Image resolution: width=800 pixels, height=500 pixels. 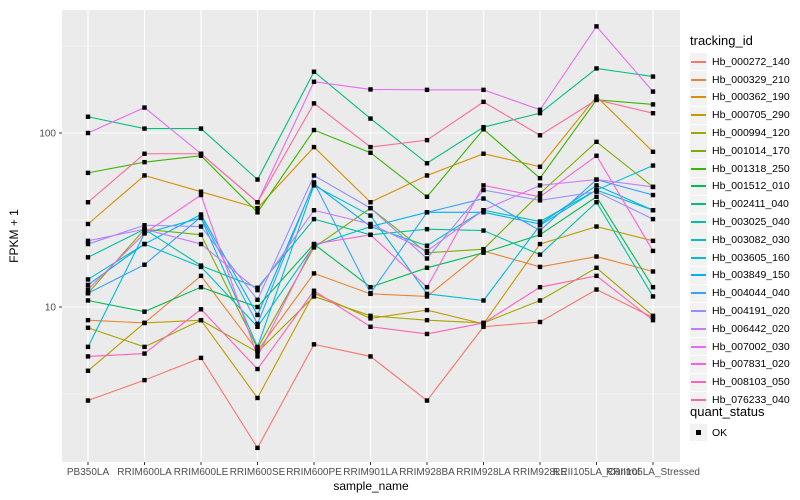 What do you see at coordinates (370, 472) in the screenshot?
I see `x-tick-label: RRIM901LA` at bounding box center [370, 472].